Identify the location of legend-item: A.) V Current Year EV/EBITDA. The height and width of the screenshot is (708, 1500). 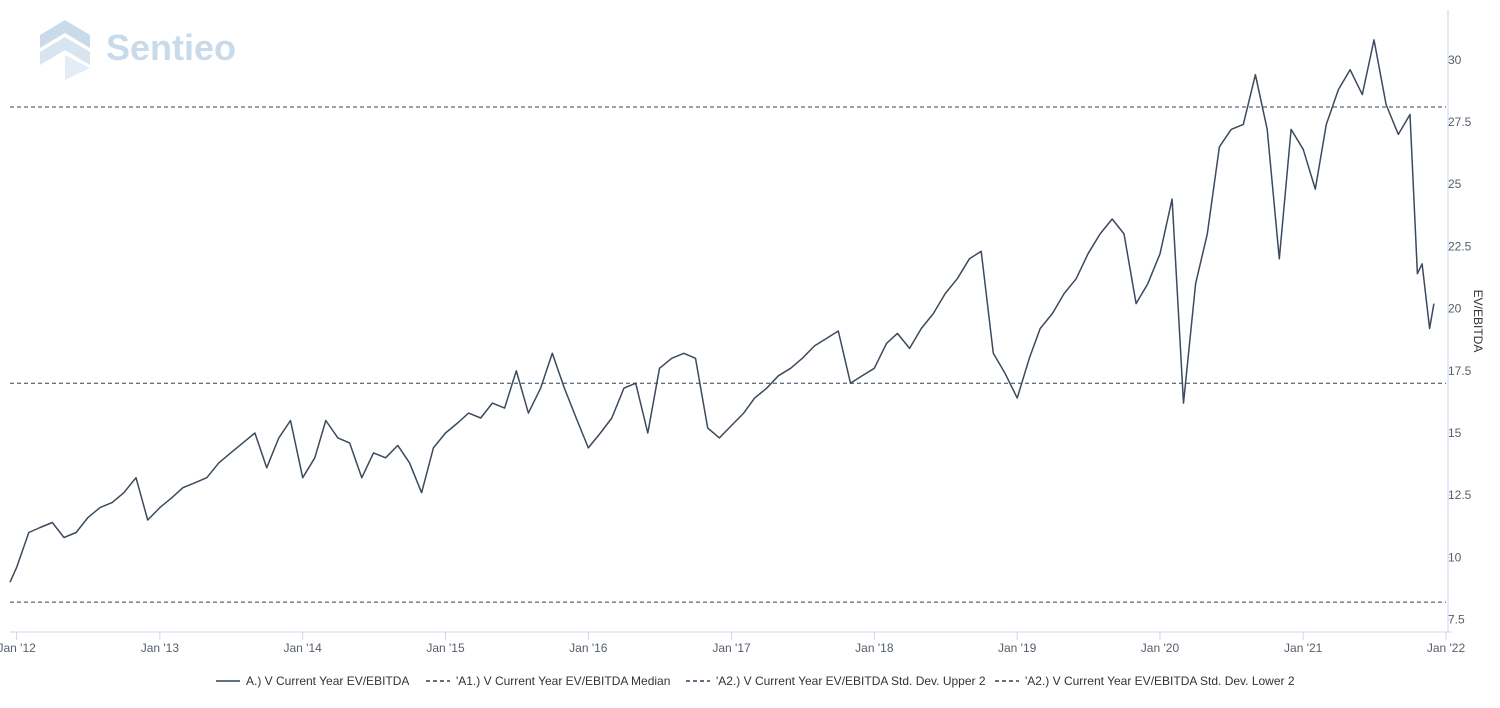
(312, 681).